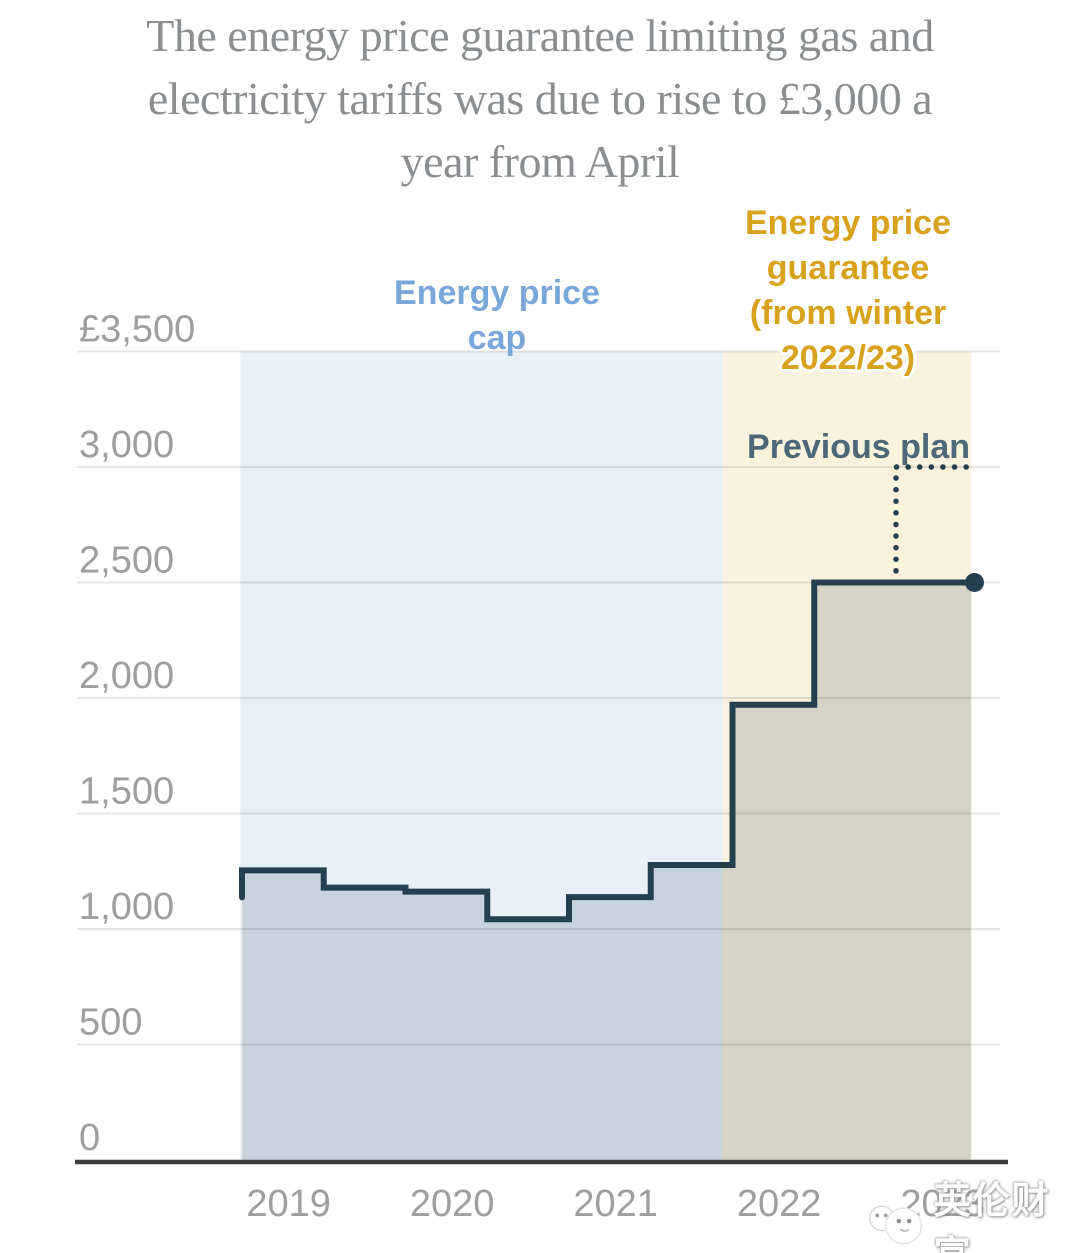 The height and width of the screenshot is (1253, 1080). What do you see at coordinates (992, 1216) in the screenshot?
I see `watermark-text: 英伦财富` at bounding box center [992, 1216].